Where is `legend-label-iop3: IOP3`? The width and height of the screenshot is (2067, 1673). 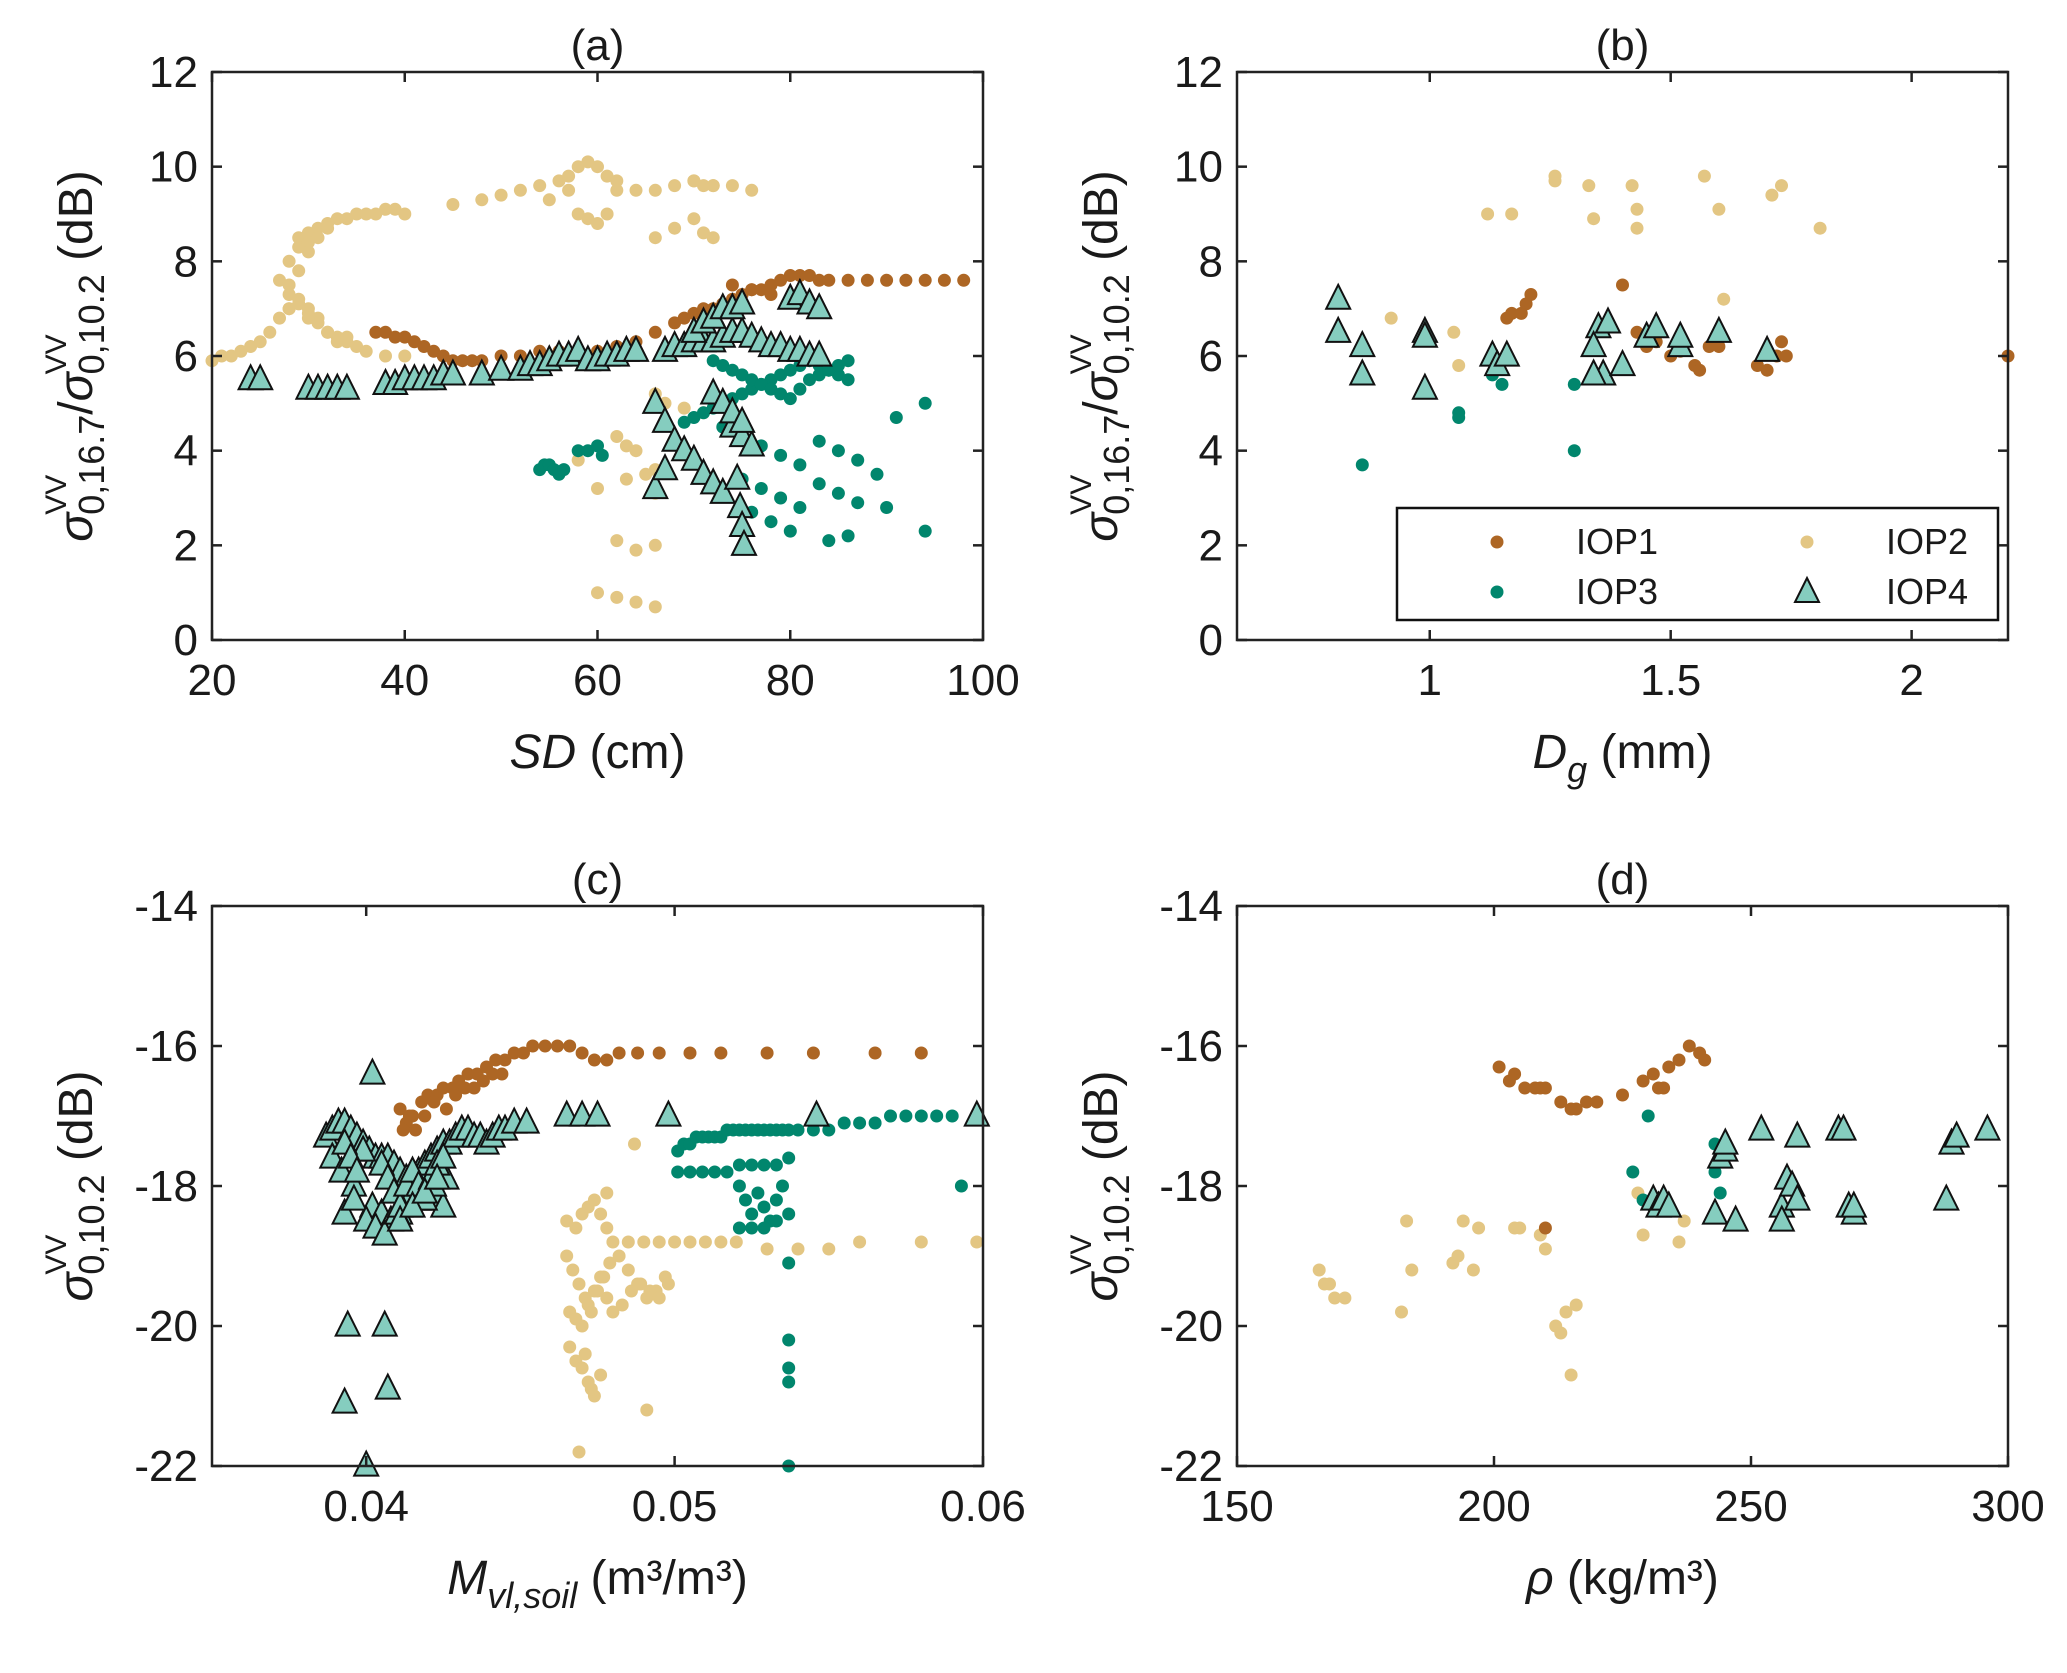 legend-label-iop3: IOP3 is located at coordinates (1617, 591).